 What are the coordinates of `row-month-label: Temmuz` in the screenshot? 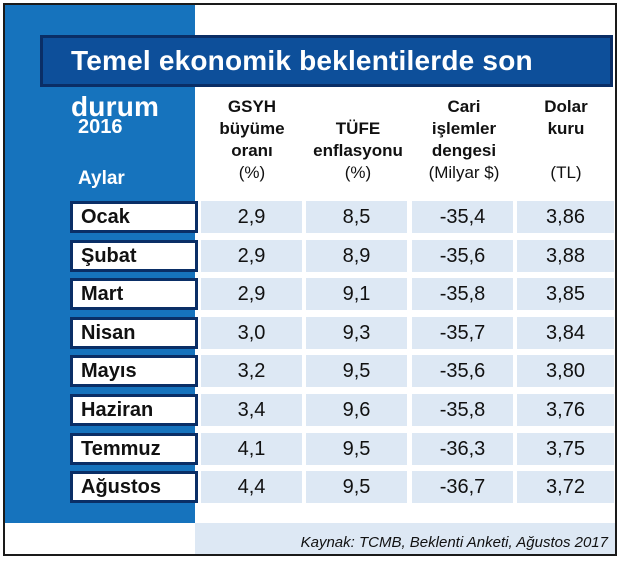 It's located at (134, 449).